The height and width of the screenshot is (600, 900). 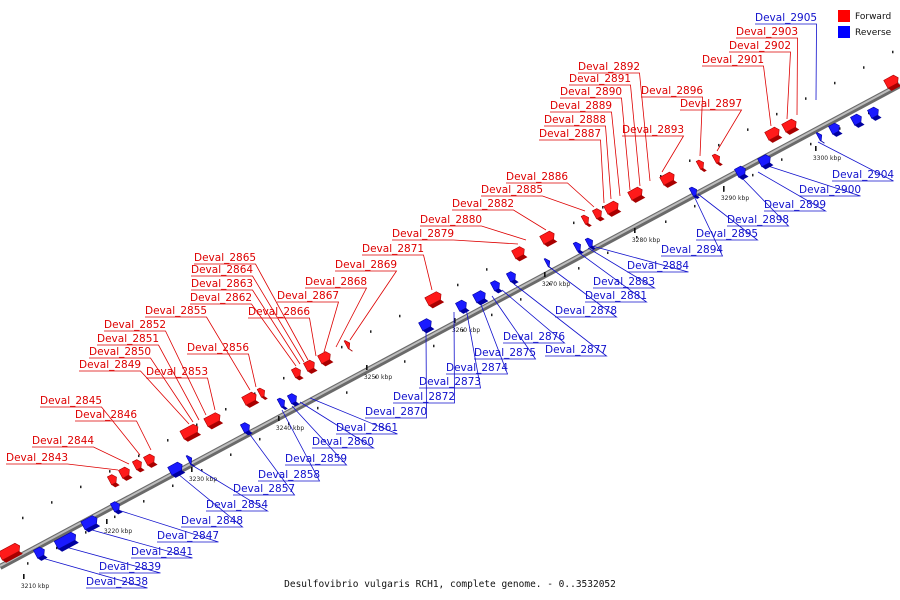 I want to click on forward-gene-label: Deval_2869, so click(x=366, y=265).